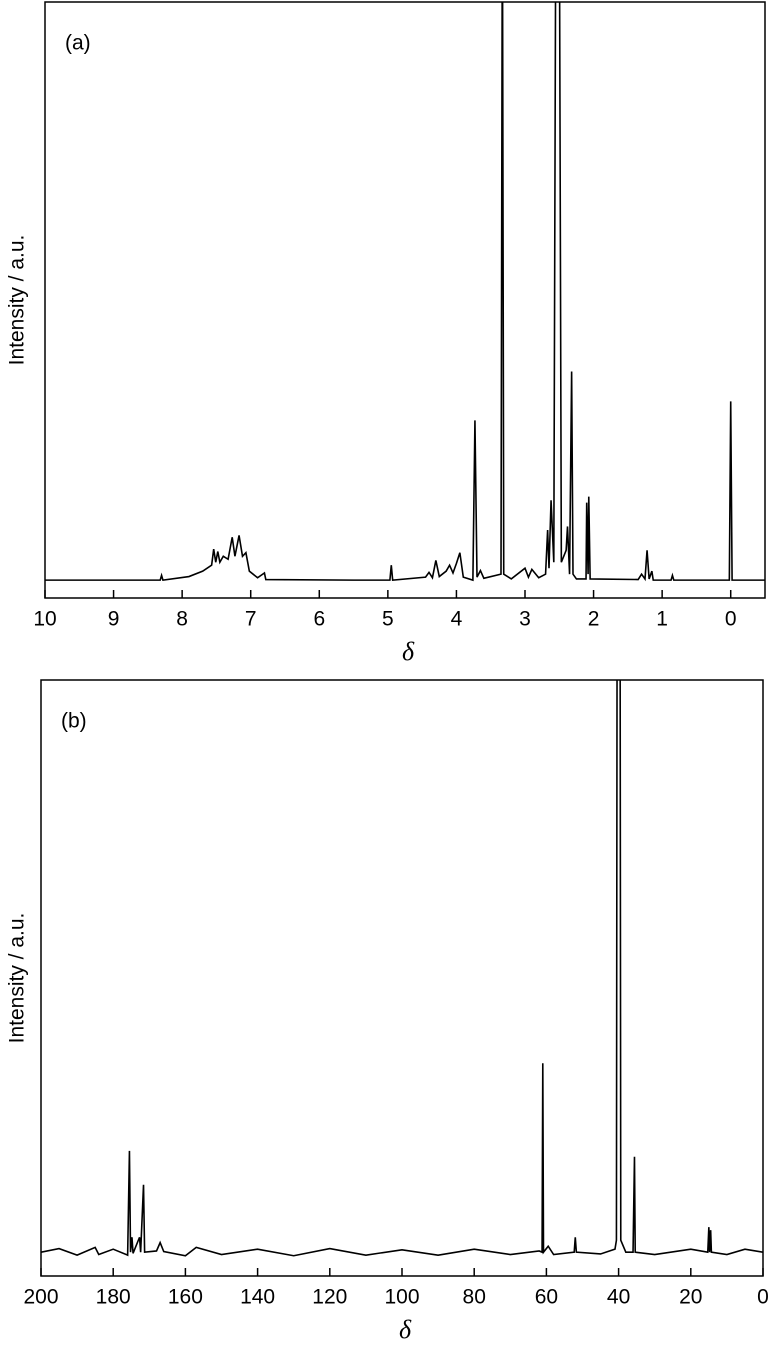 The height and width of the screenshot is (1360, 768). Describe the element at coordinates (594, 619) in the screenshot. I see `x-tick-label: 2` at that location.